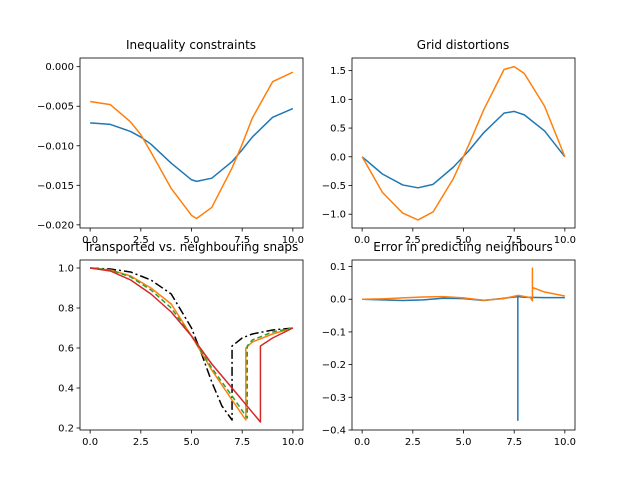  I want to click on y-tick-label: −0.1, so click(334, 332).